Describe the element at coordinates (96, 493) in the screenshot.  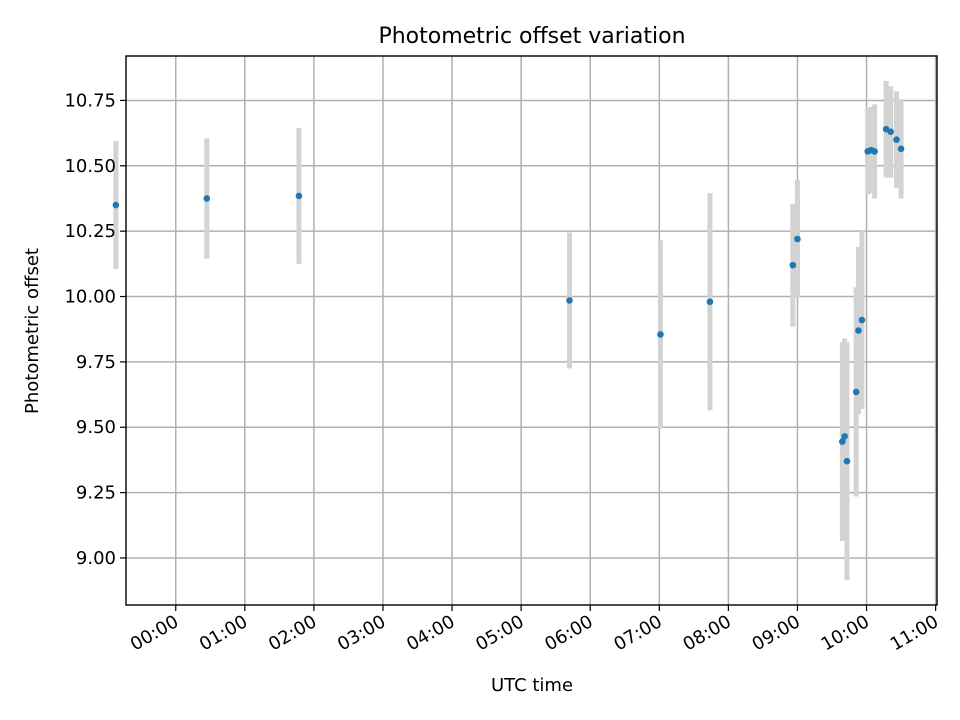
I see `y-tick-label: 9.25` at that location.